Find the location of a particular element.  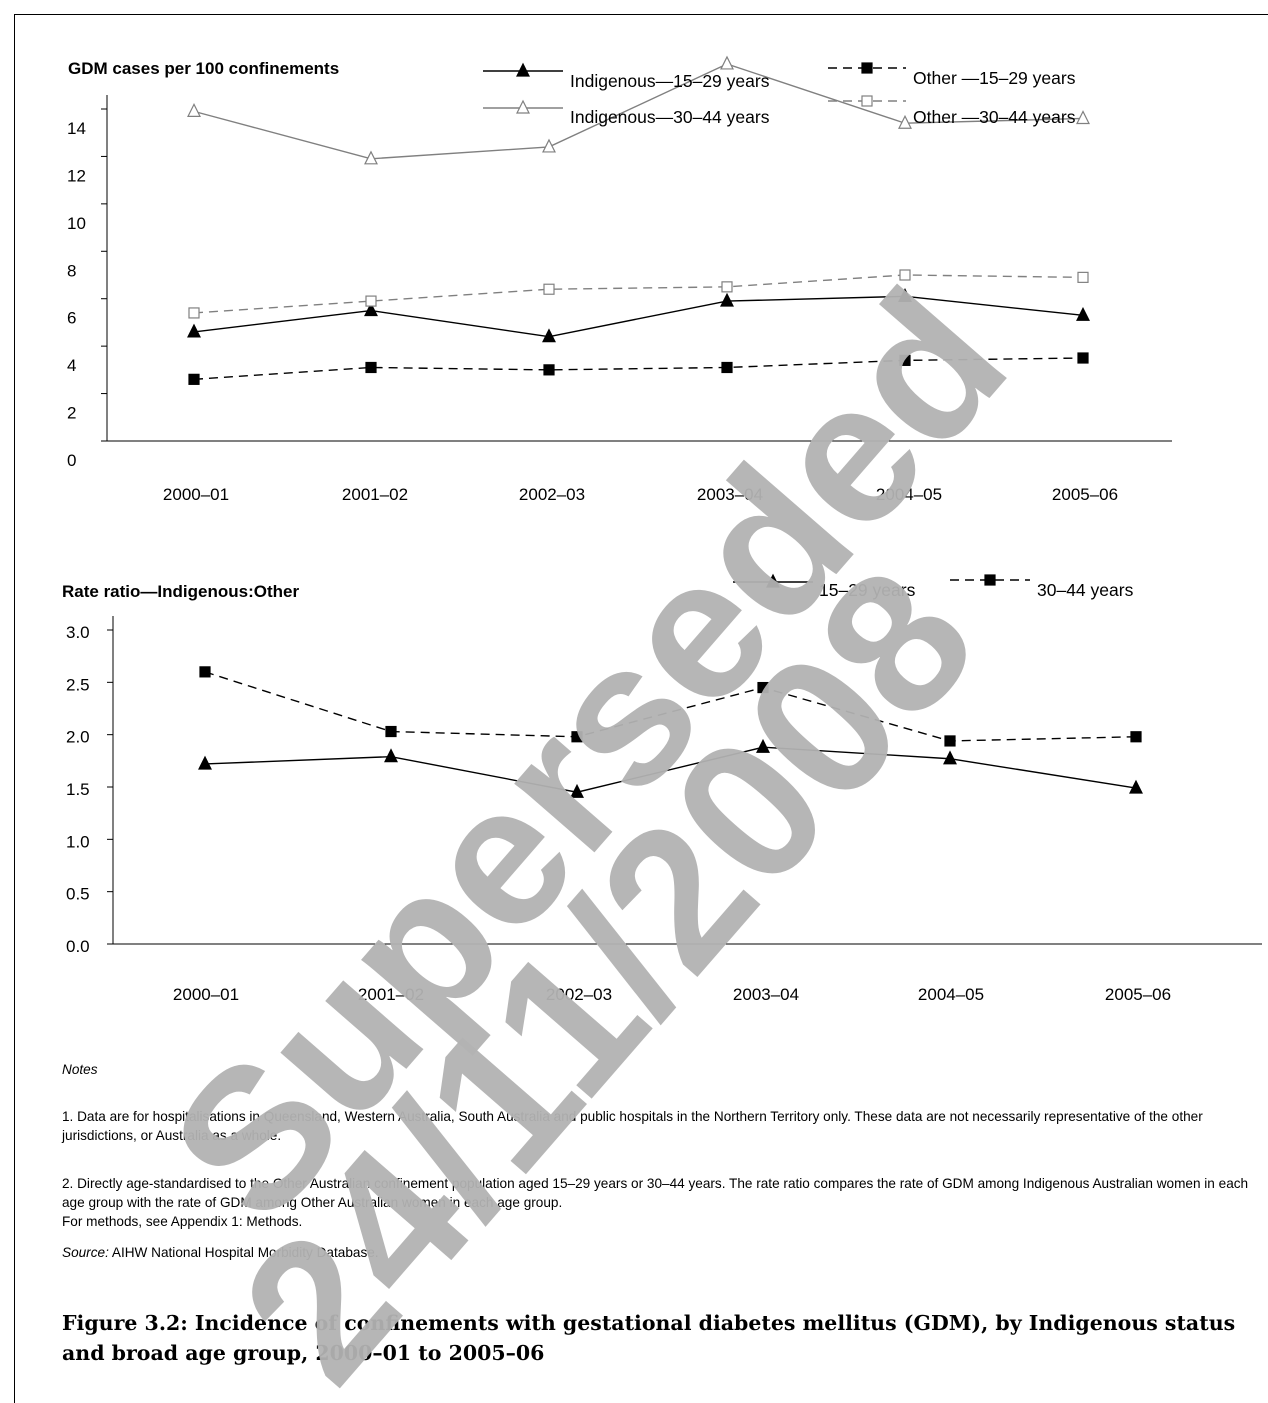

y-tick-label: 10 is located at coordinates (76, 223).